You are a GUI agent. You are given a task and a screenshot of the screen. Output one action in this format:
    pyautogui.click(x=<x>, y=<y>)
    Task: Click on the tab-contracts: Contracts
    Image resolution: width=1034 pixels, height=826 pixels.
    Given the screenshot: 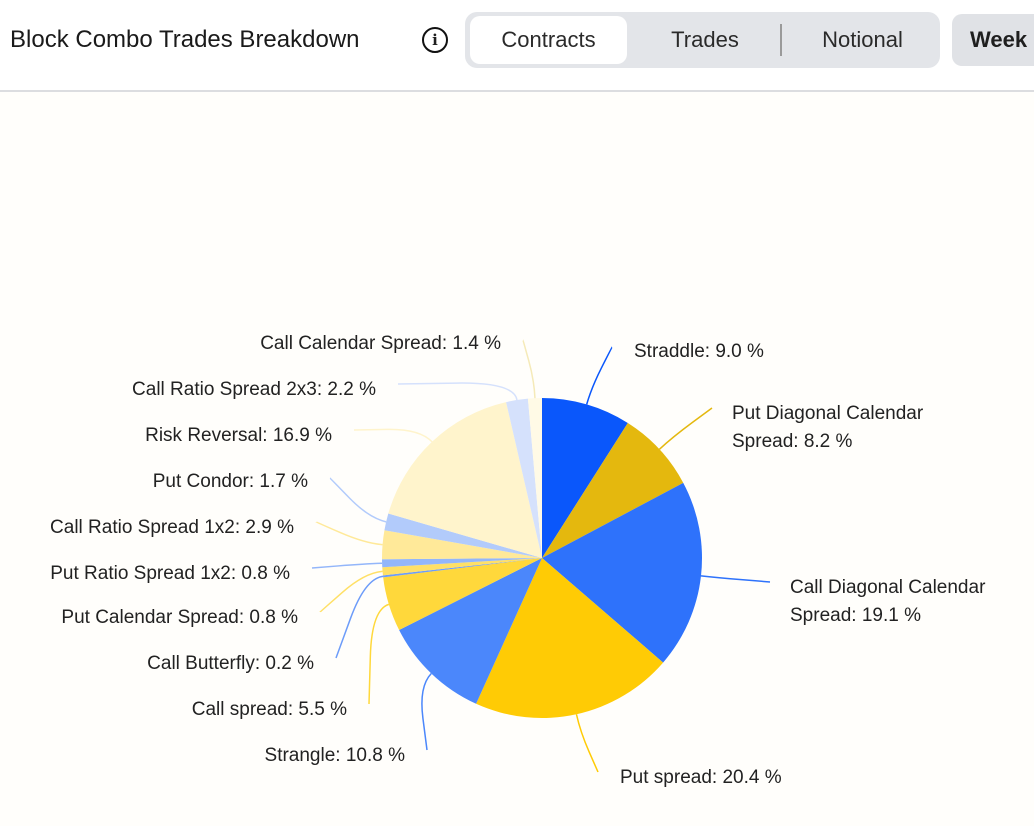 What is the action you would take?
    pyautogui.click(x=548, y=40)
    